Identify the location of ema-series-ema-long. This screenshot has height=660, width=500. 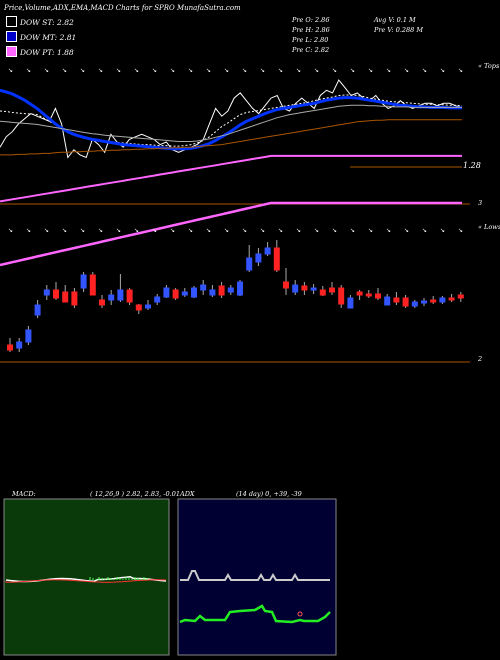
(231, 123).